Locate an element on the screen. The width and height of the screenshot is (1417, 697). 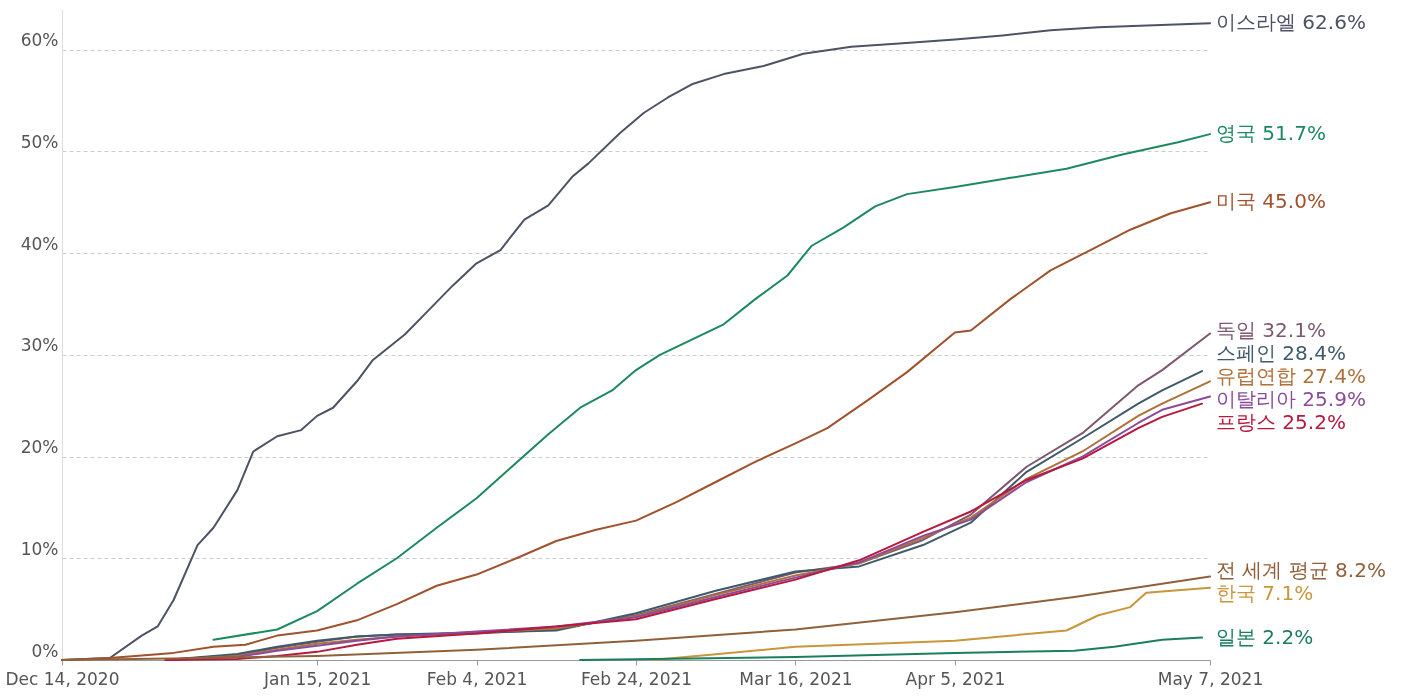
x-tick-label: Feb 4, 2021 is located at coordinates (477, 678).